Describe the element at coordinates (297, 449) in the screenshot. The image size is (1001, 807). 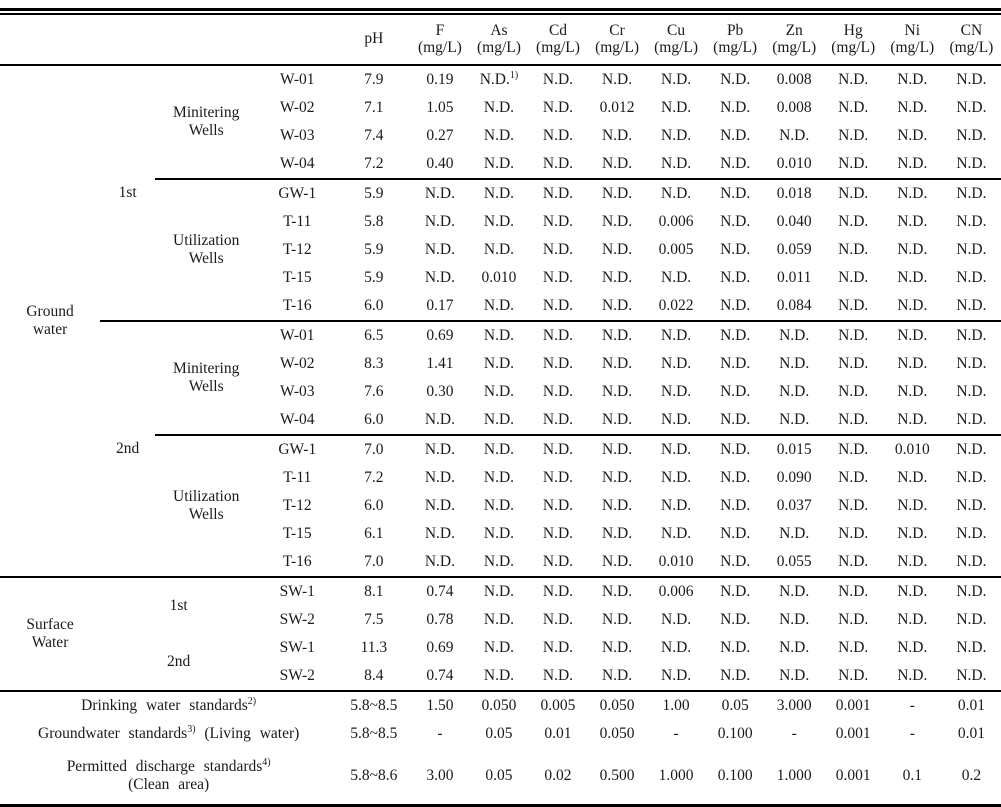
I see `well-id: GW-1` at that location.